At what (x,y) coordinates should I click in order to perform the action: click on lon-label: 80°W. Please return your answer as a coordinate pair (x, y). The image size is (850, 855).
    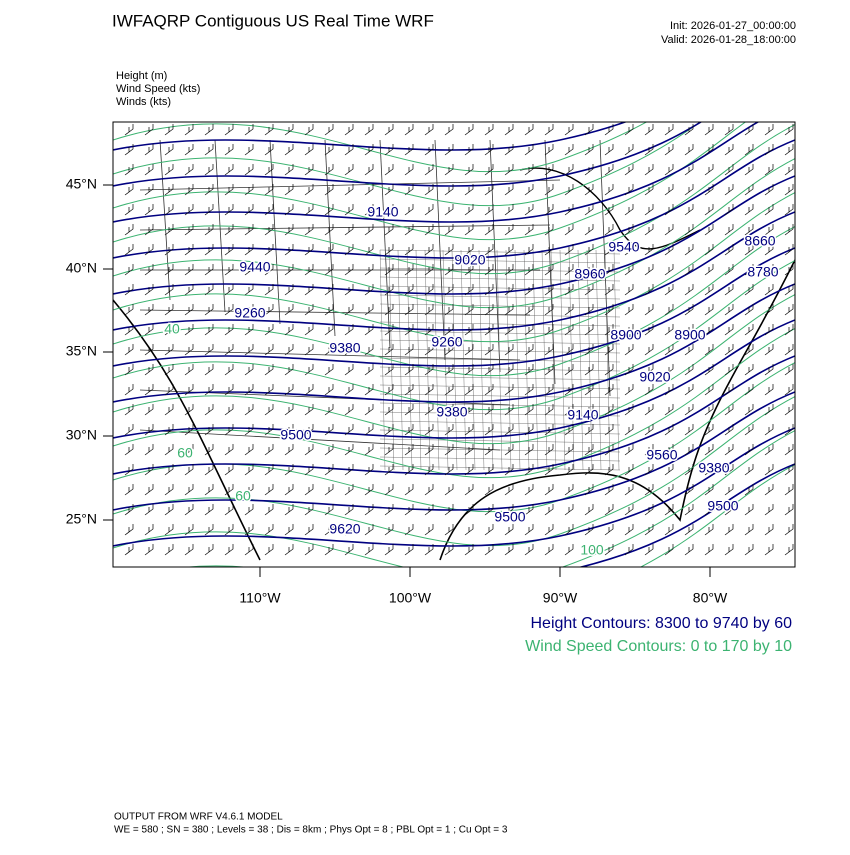
    Looking at the image, I should click on (710, 598).